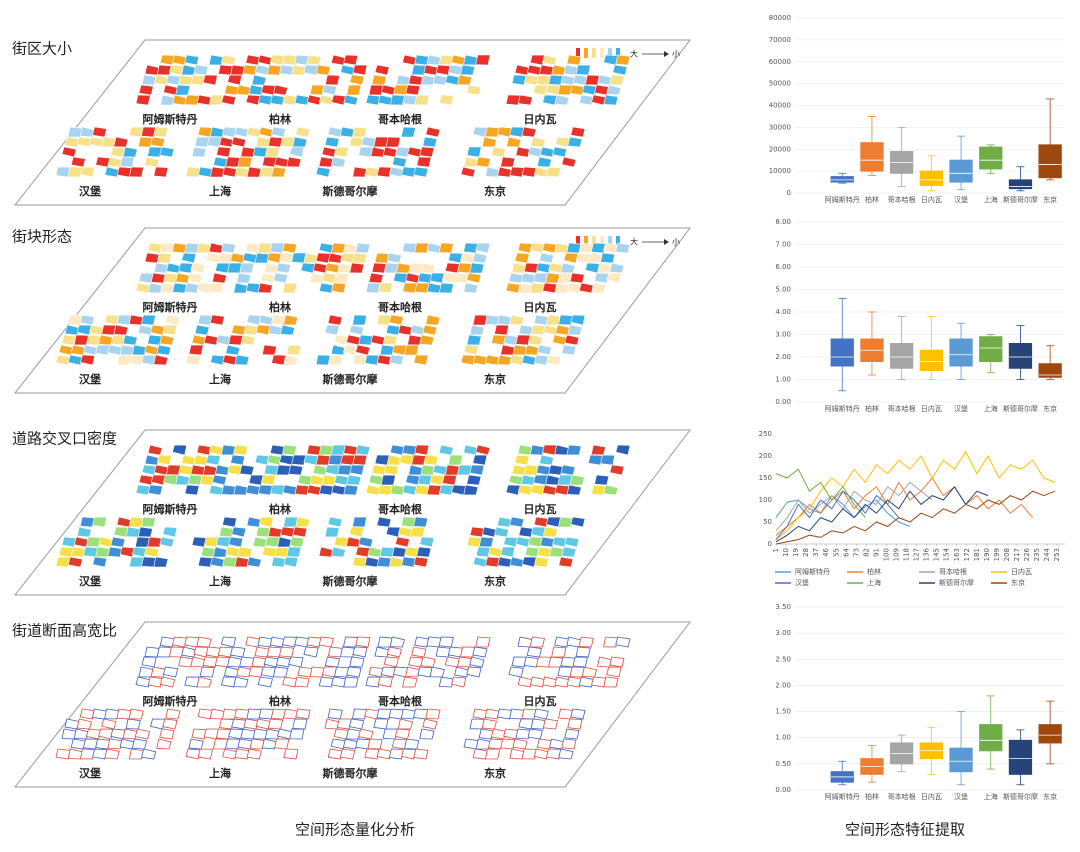 This screenshot has height=852, width=1080. Describe the element at coordinates (780, 62) in the screenshot. I see `y-tick-label: 60000` at that location.